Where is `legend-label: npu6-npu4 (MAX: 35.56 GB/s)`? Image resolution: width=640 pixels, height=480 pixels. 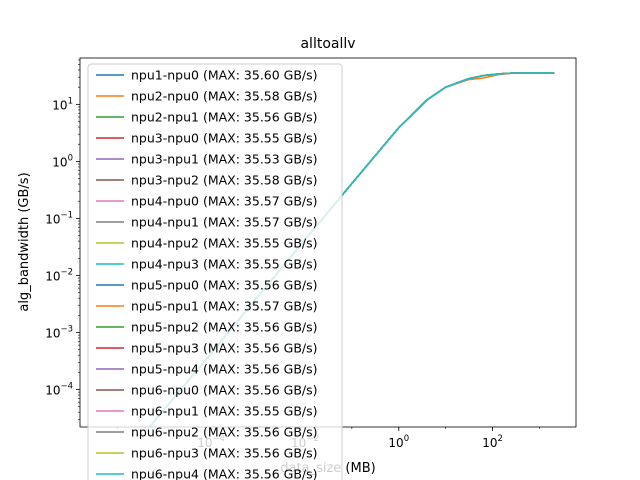
legend-label: npu6-npu4 (MAX: 35.56 GB/s) is located at coordinates (224, 473).